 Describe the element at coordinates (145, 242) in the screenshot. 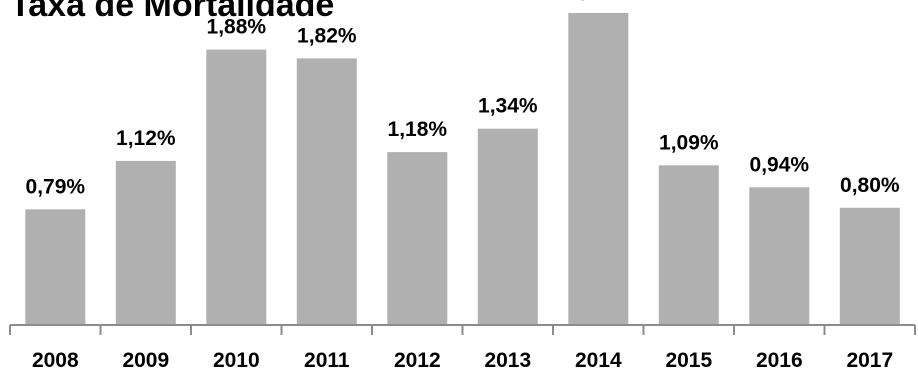

I see `bar-2009` at that location.